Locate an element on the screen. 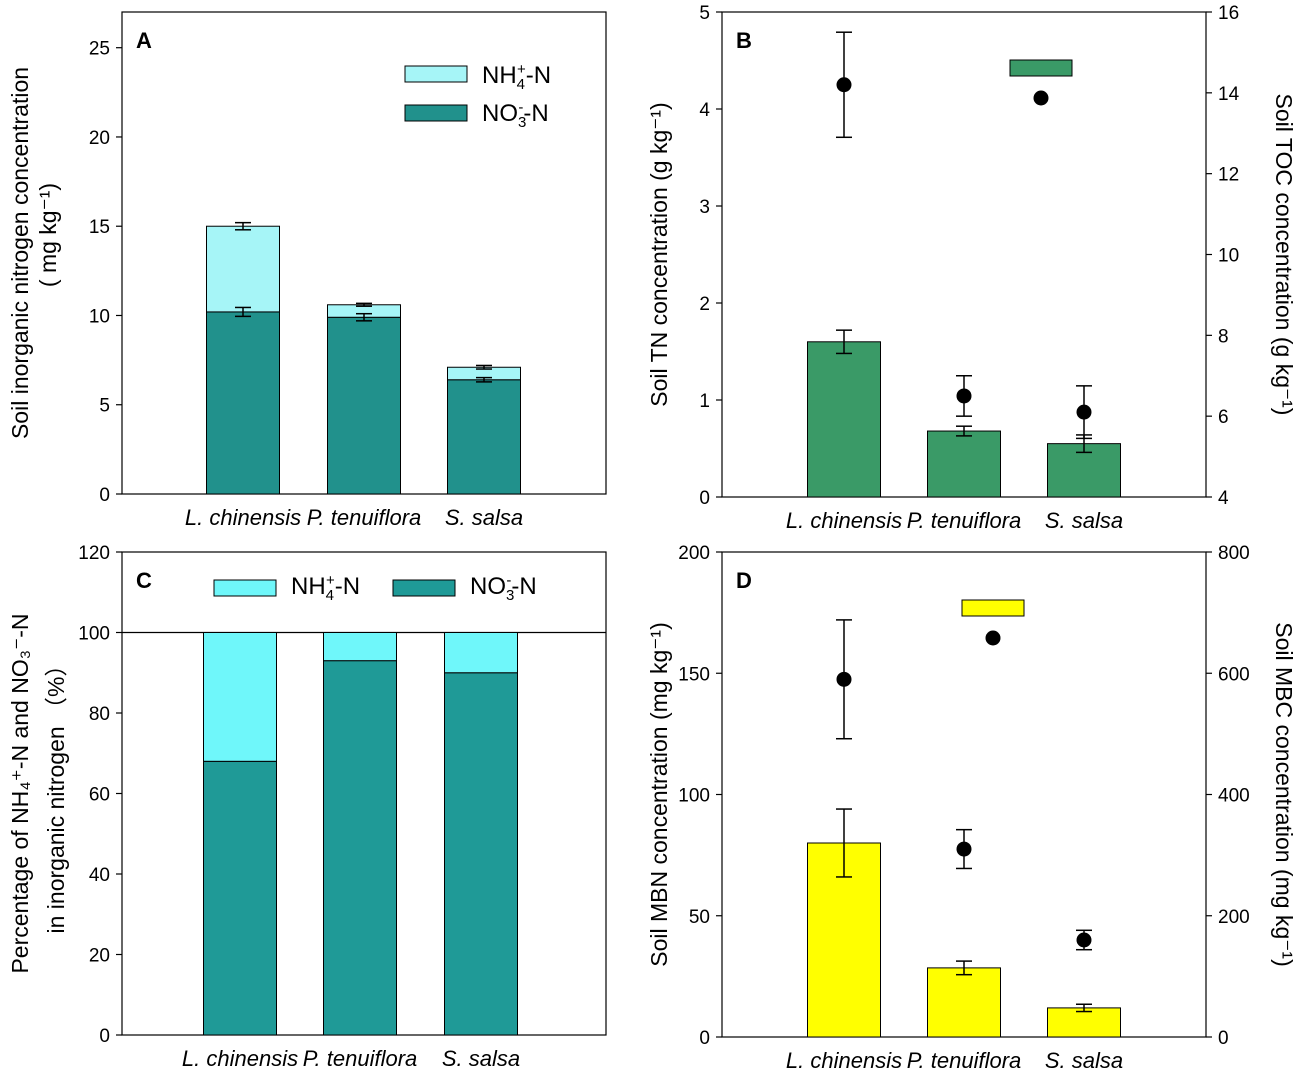 Image resolution: width=1299 pixels, height=1073 pixels. y-axis-right-tick-label: 200 is located at coordinates (1234, 917).